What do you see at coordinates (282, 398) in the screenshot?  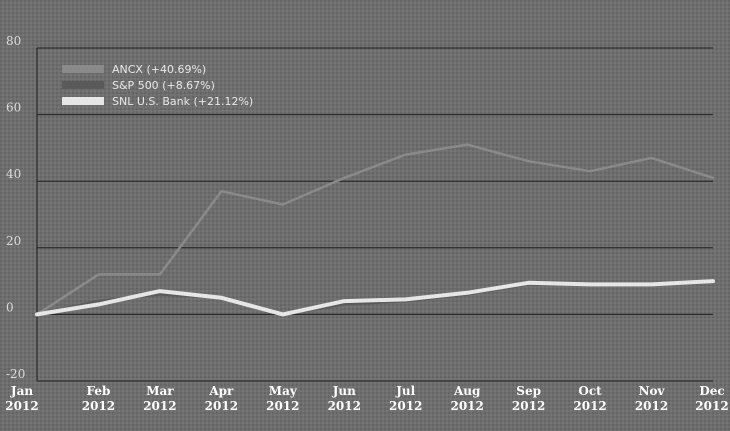 I see `x-tick-label: May 2012` at bounding box center [282, 398].